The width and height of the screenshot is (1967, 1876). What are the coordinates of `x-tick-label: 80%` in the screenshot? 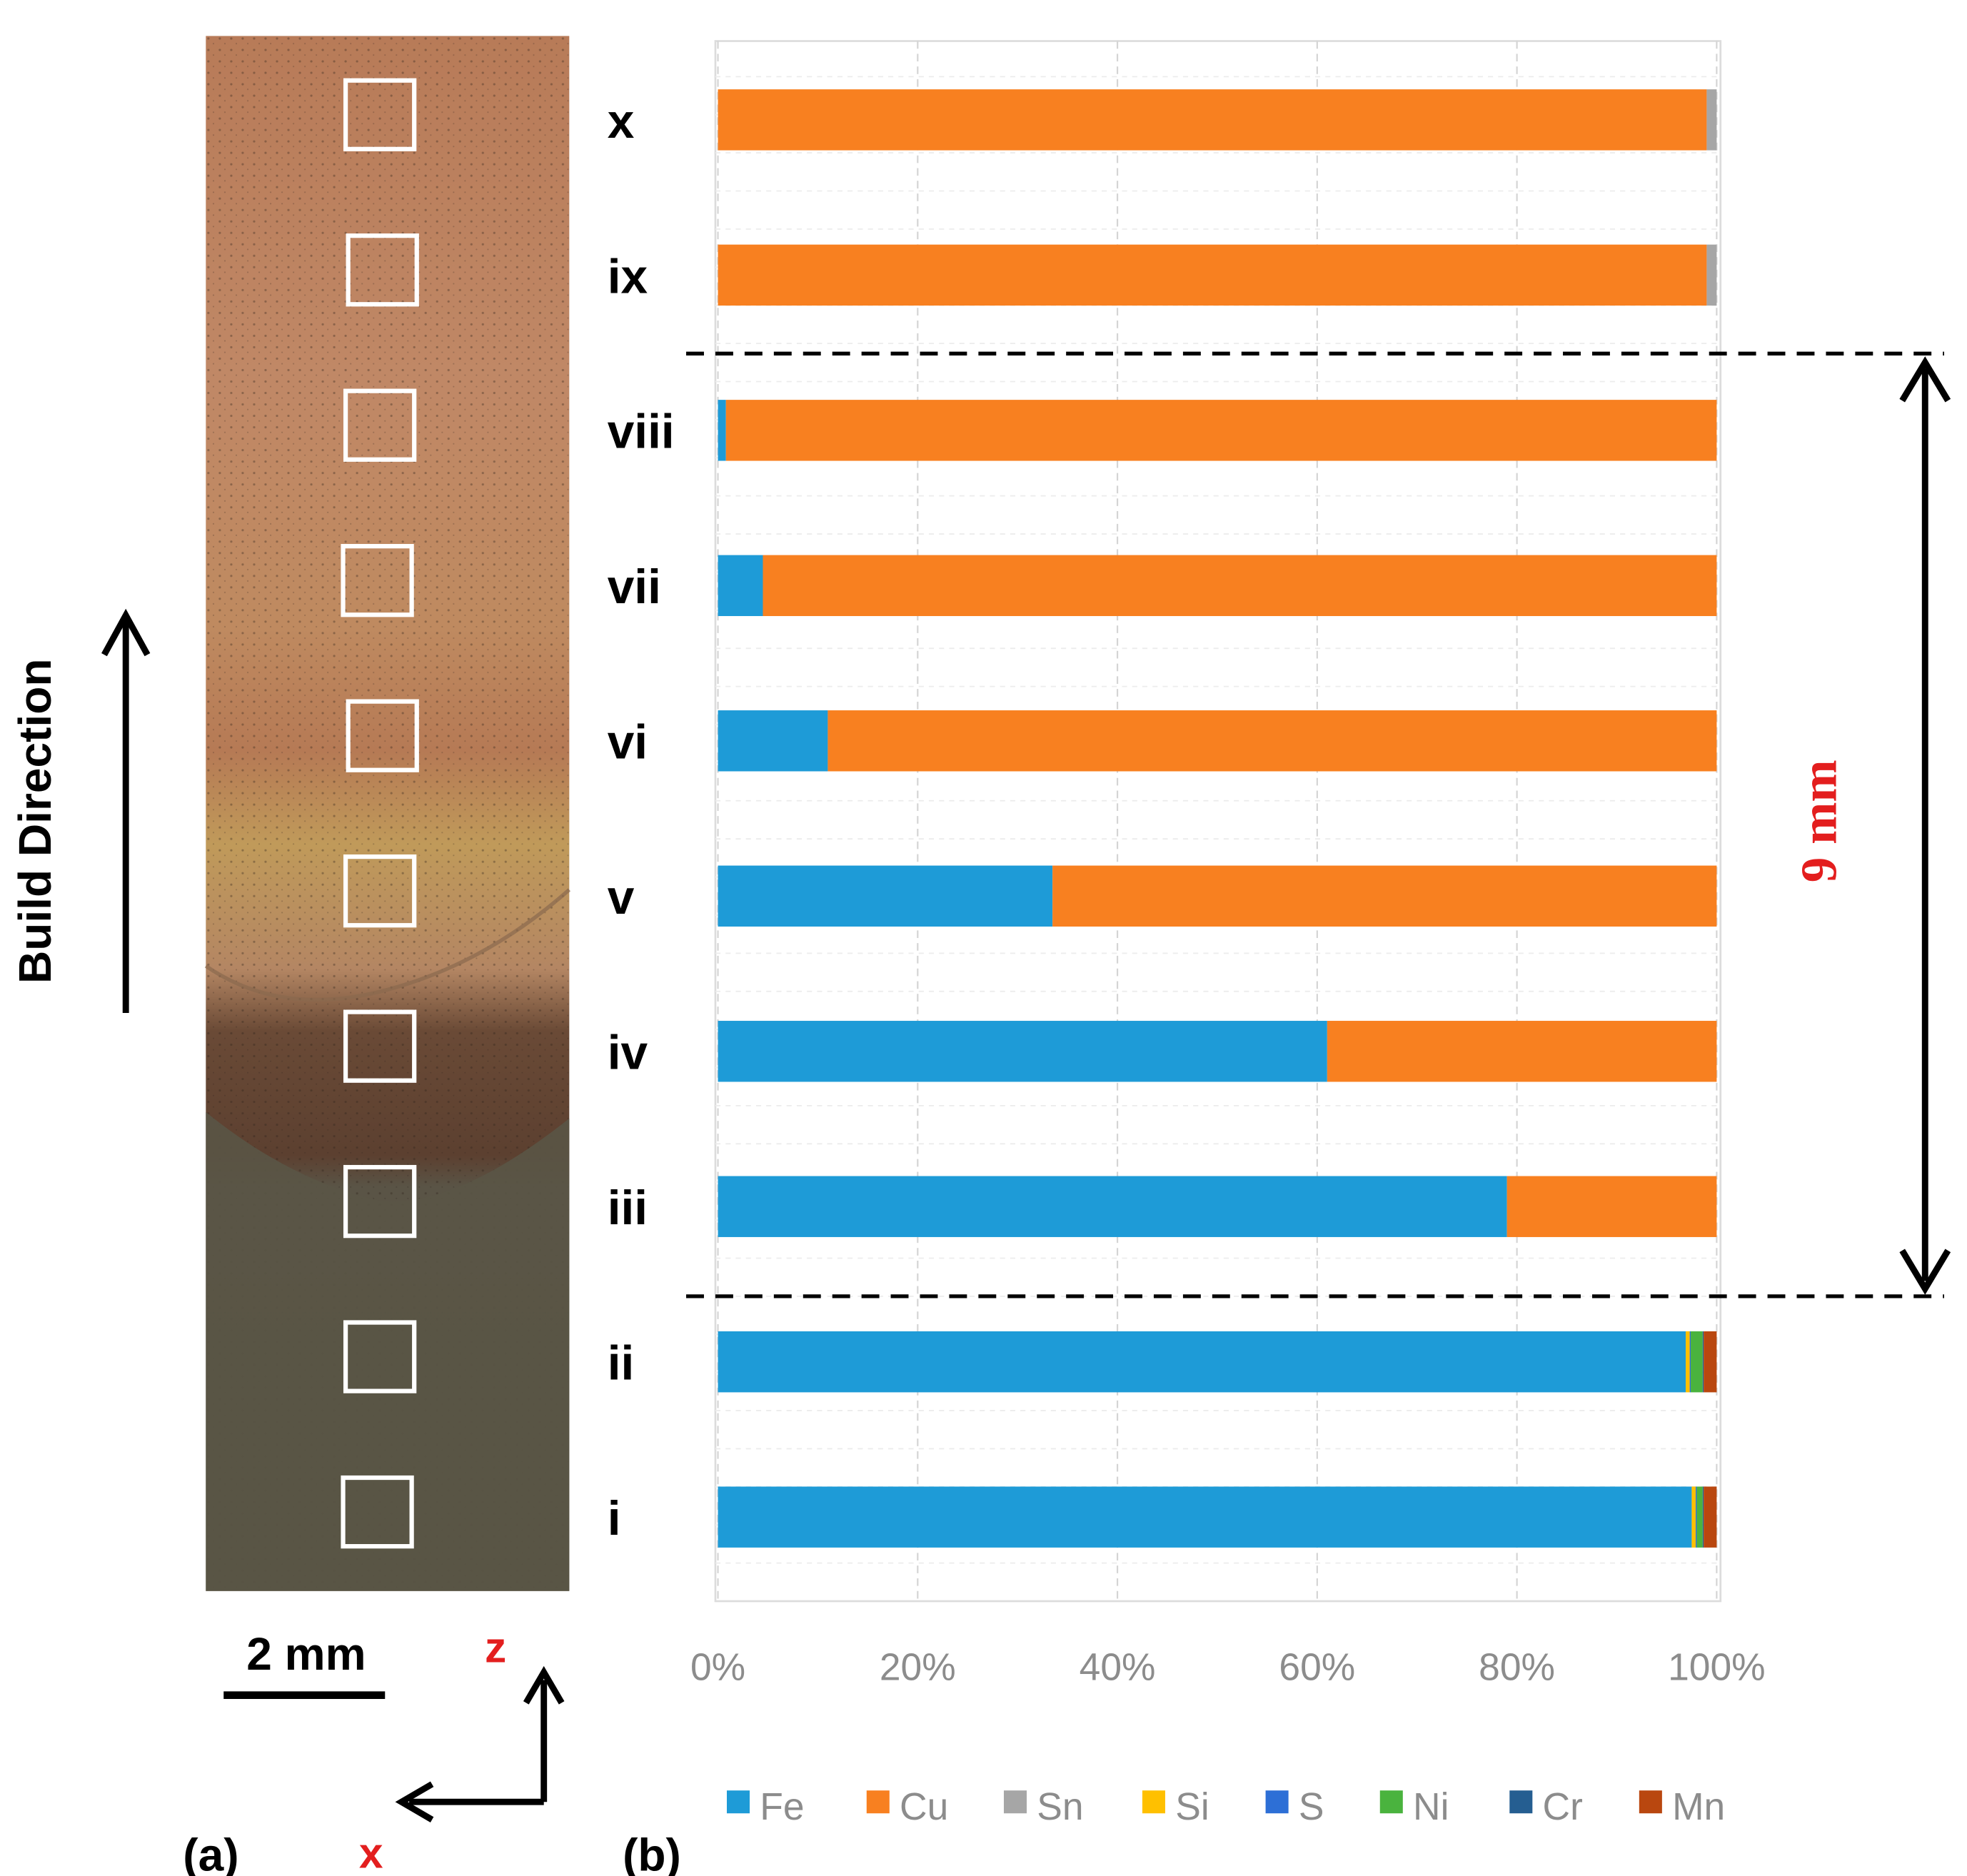 It's located at (1517, 1667).